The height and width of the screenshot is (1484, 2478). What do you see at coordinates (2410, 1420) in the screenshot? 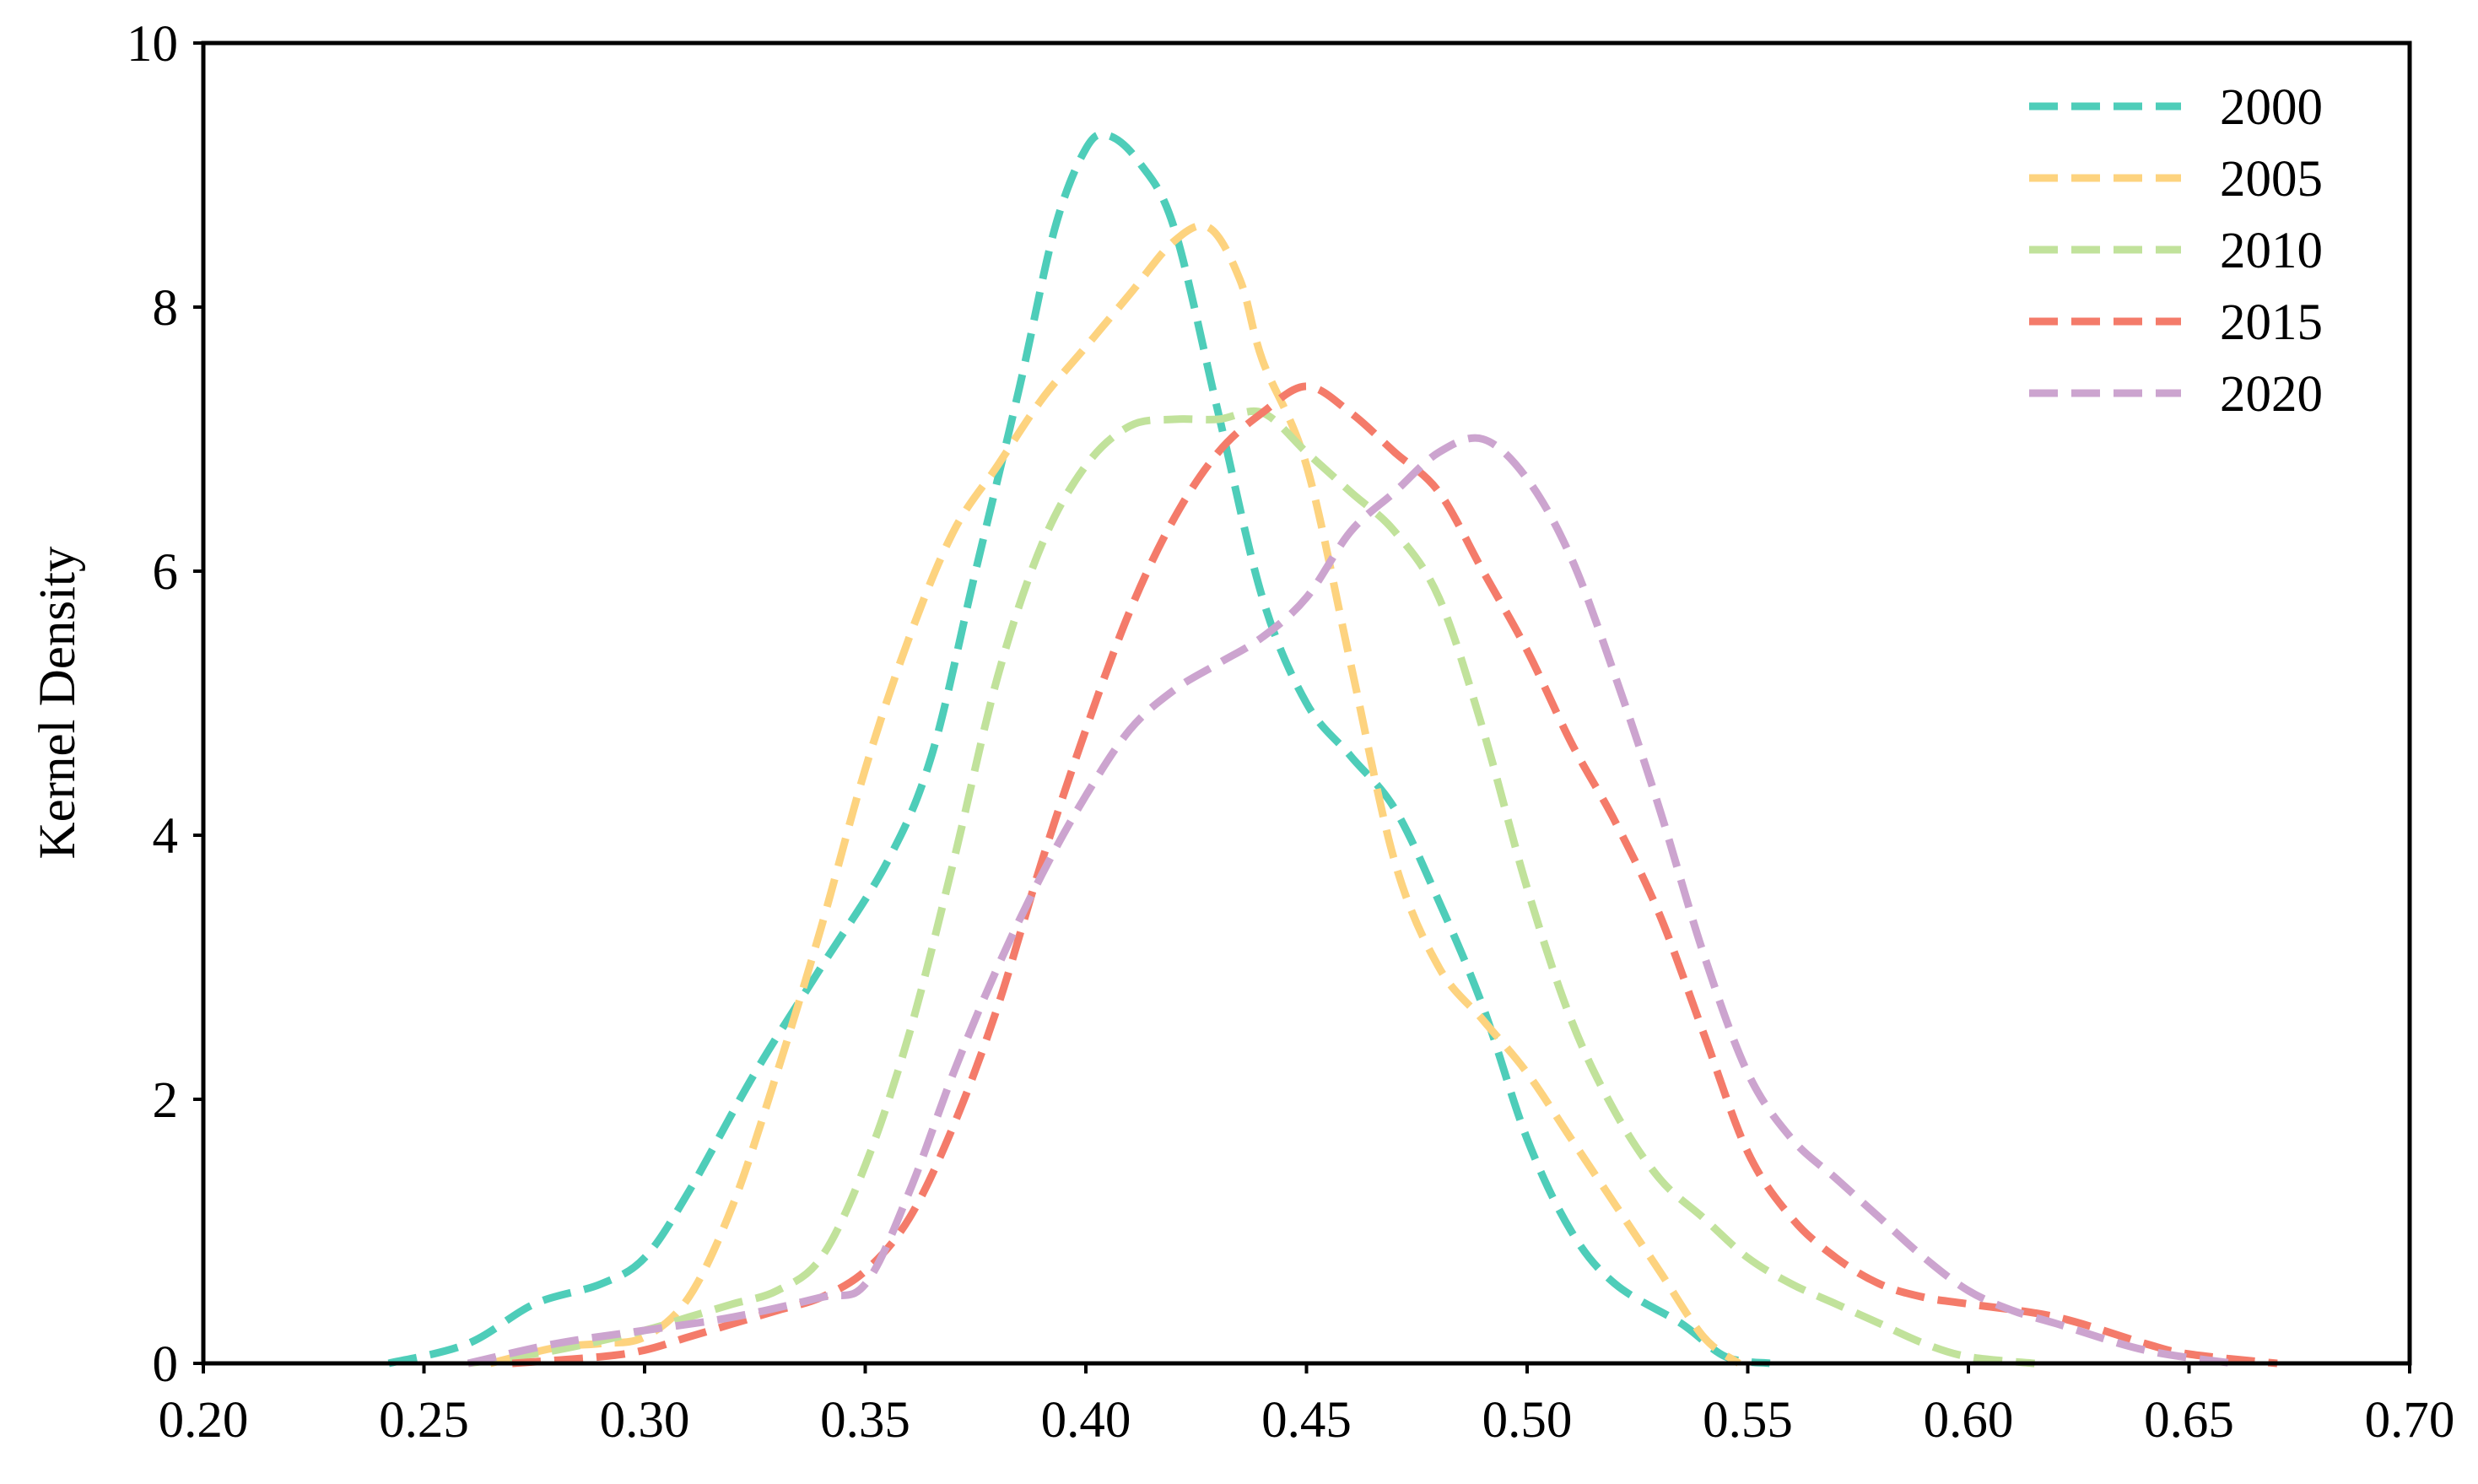
I see `x-tick-label: 0.70` at bounding box center [2410, 1420].